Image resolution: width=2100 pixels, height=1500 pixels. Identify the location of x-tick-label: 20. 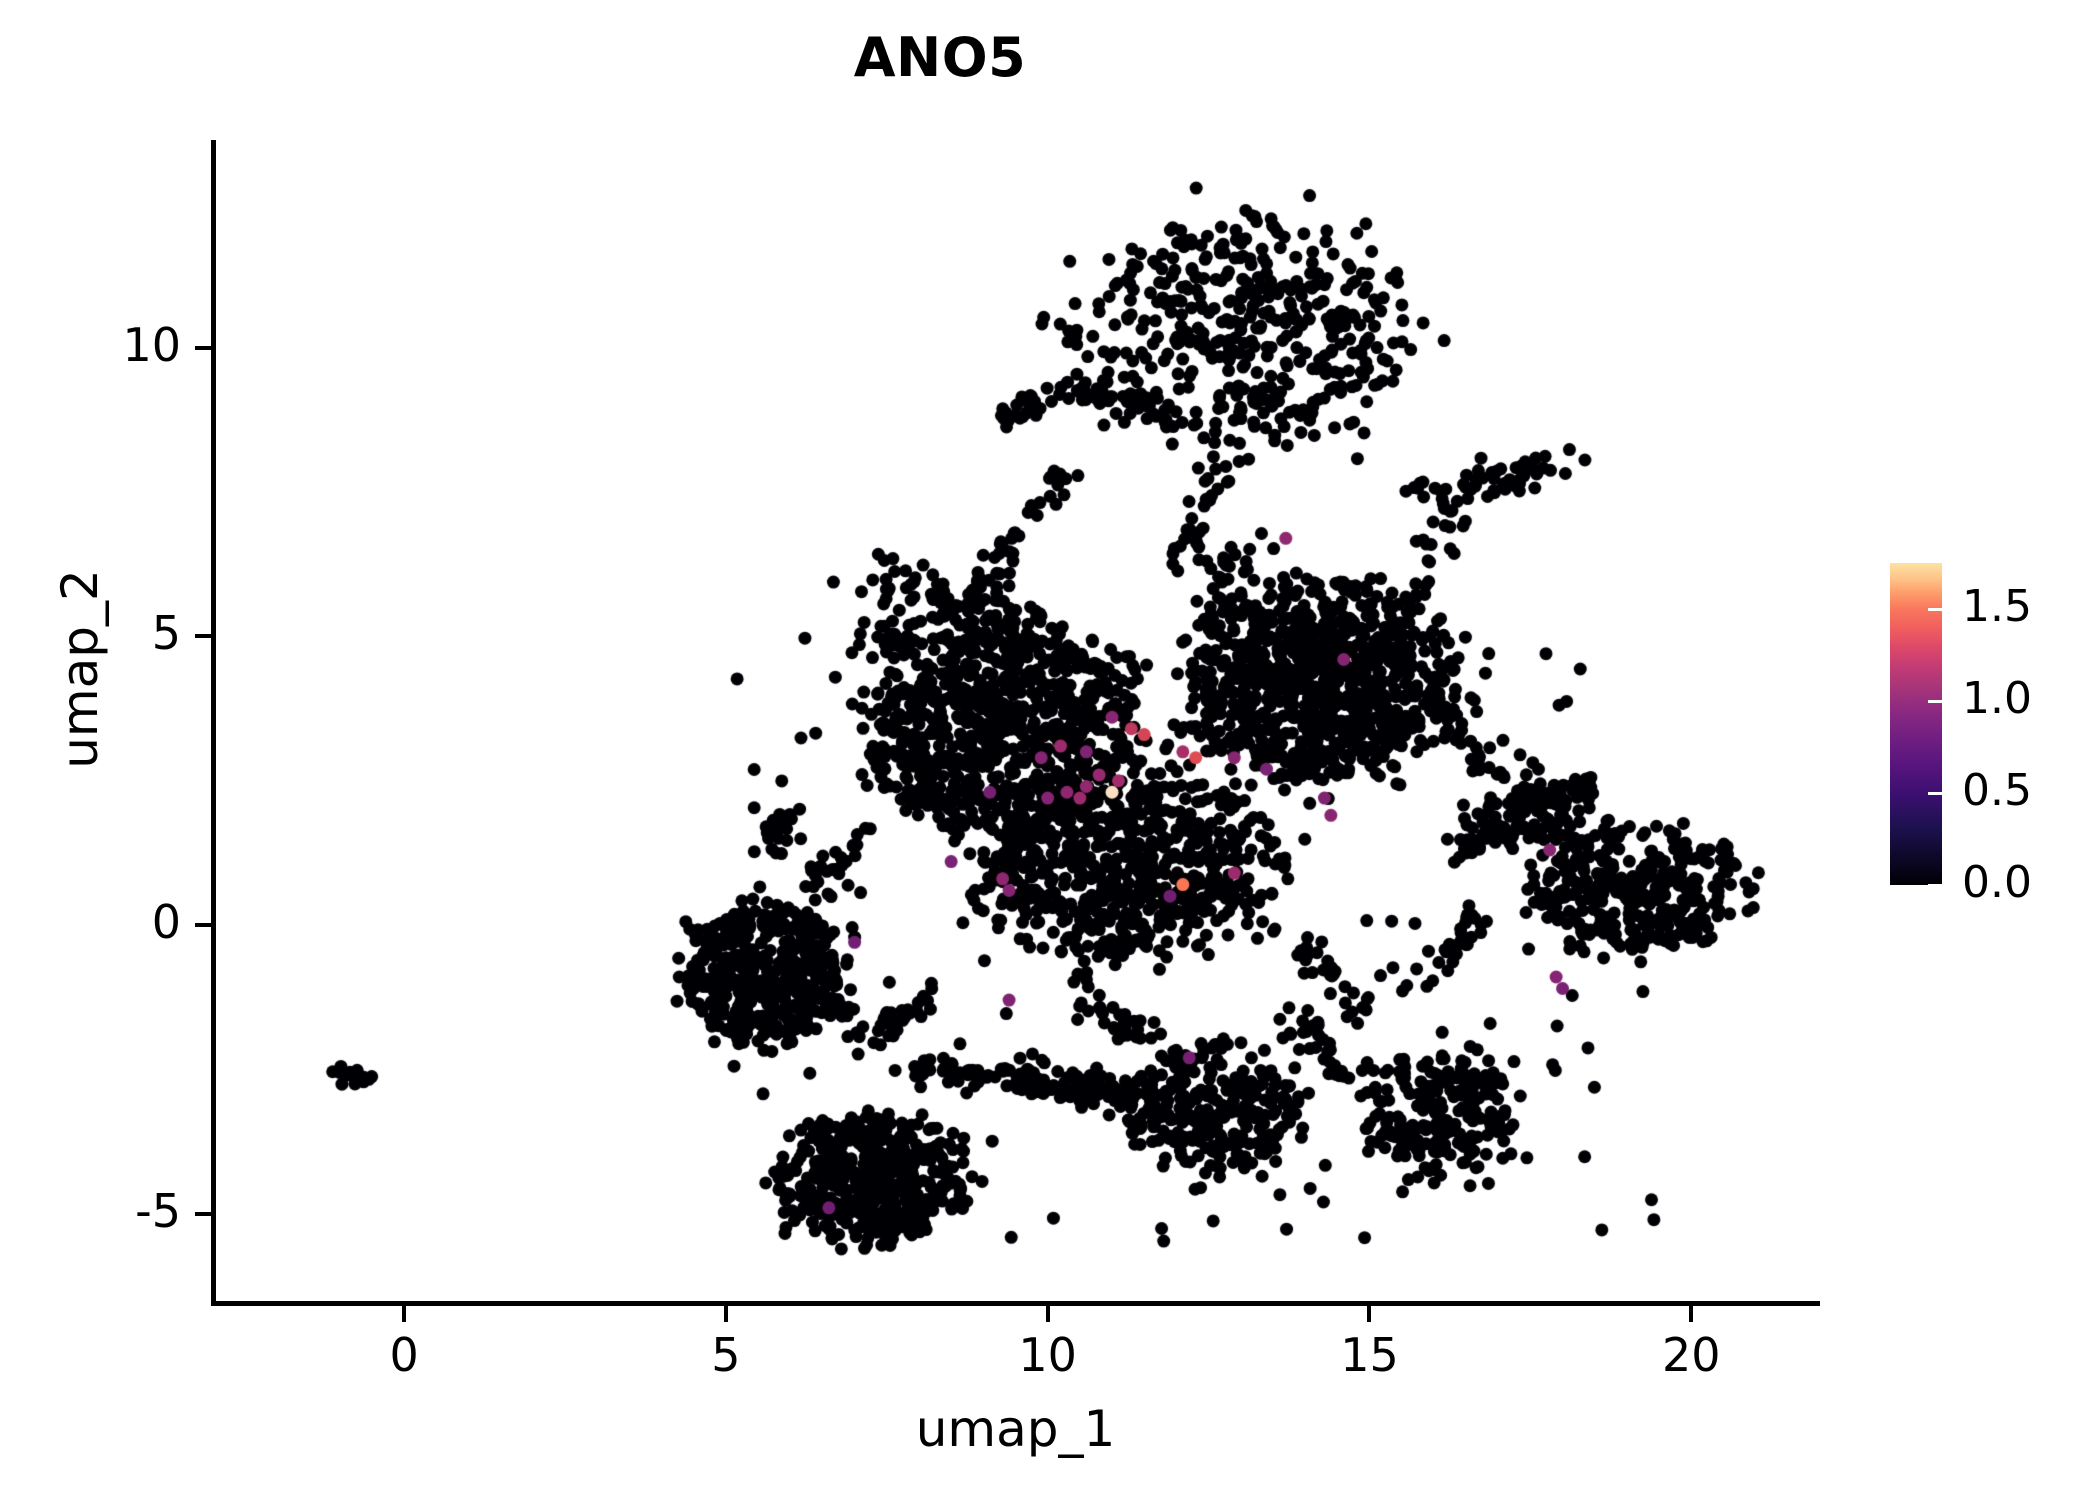
(1691, 1355).